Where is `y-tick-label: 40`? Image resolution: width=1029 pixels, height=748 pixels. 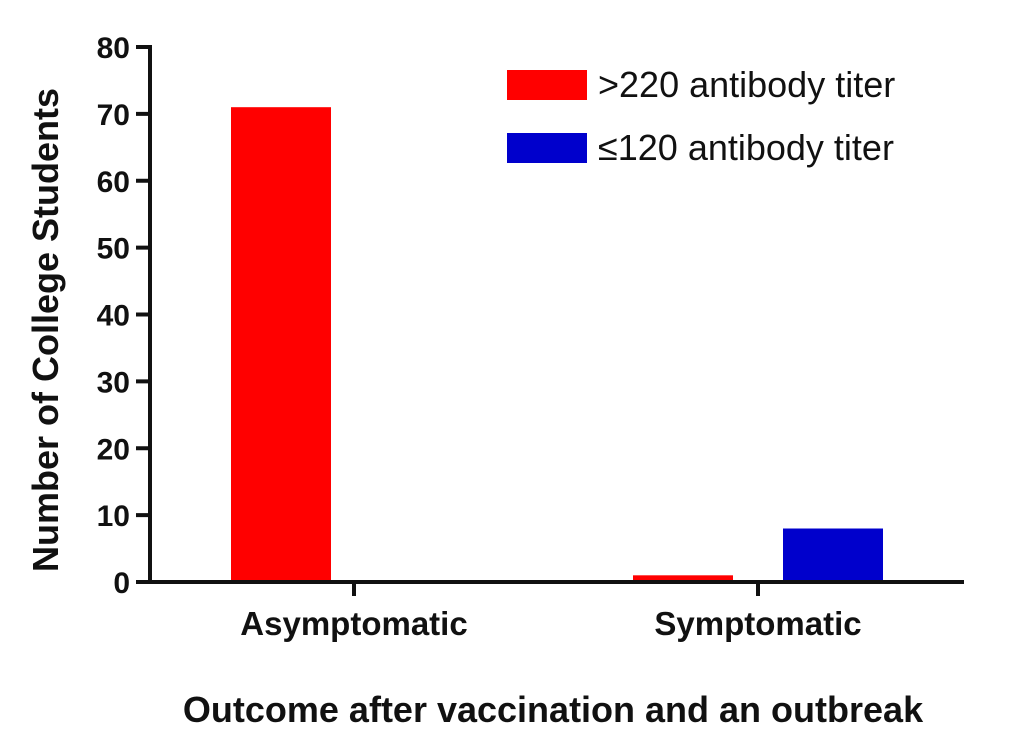 y-tick-label: 40 is located at coordinates (113, 316).